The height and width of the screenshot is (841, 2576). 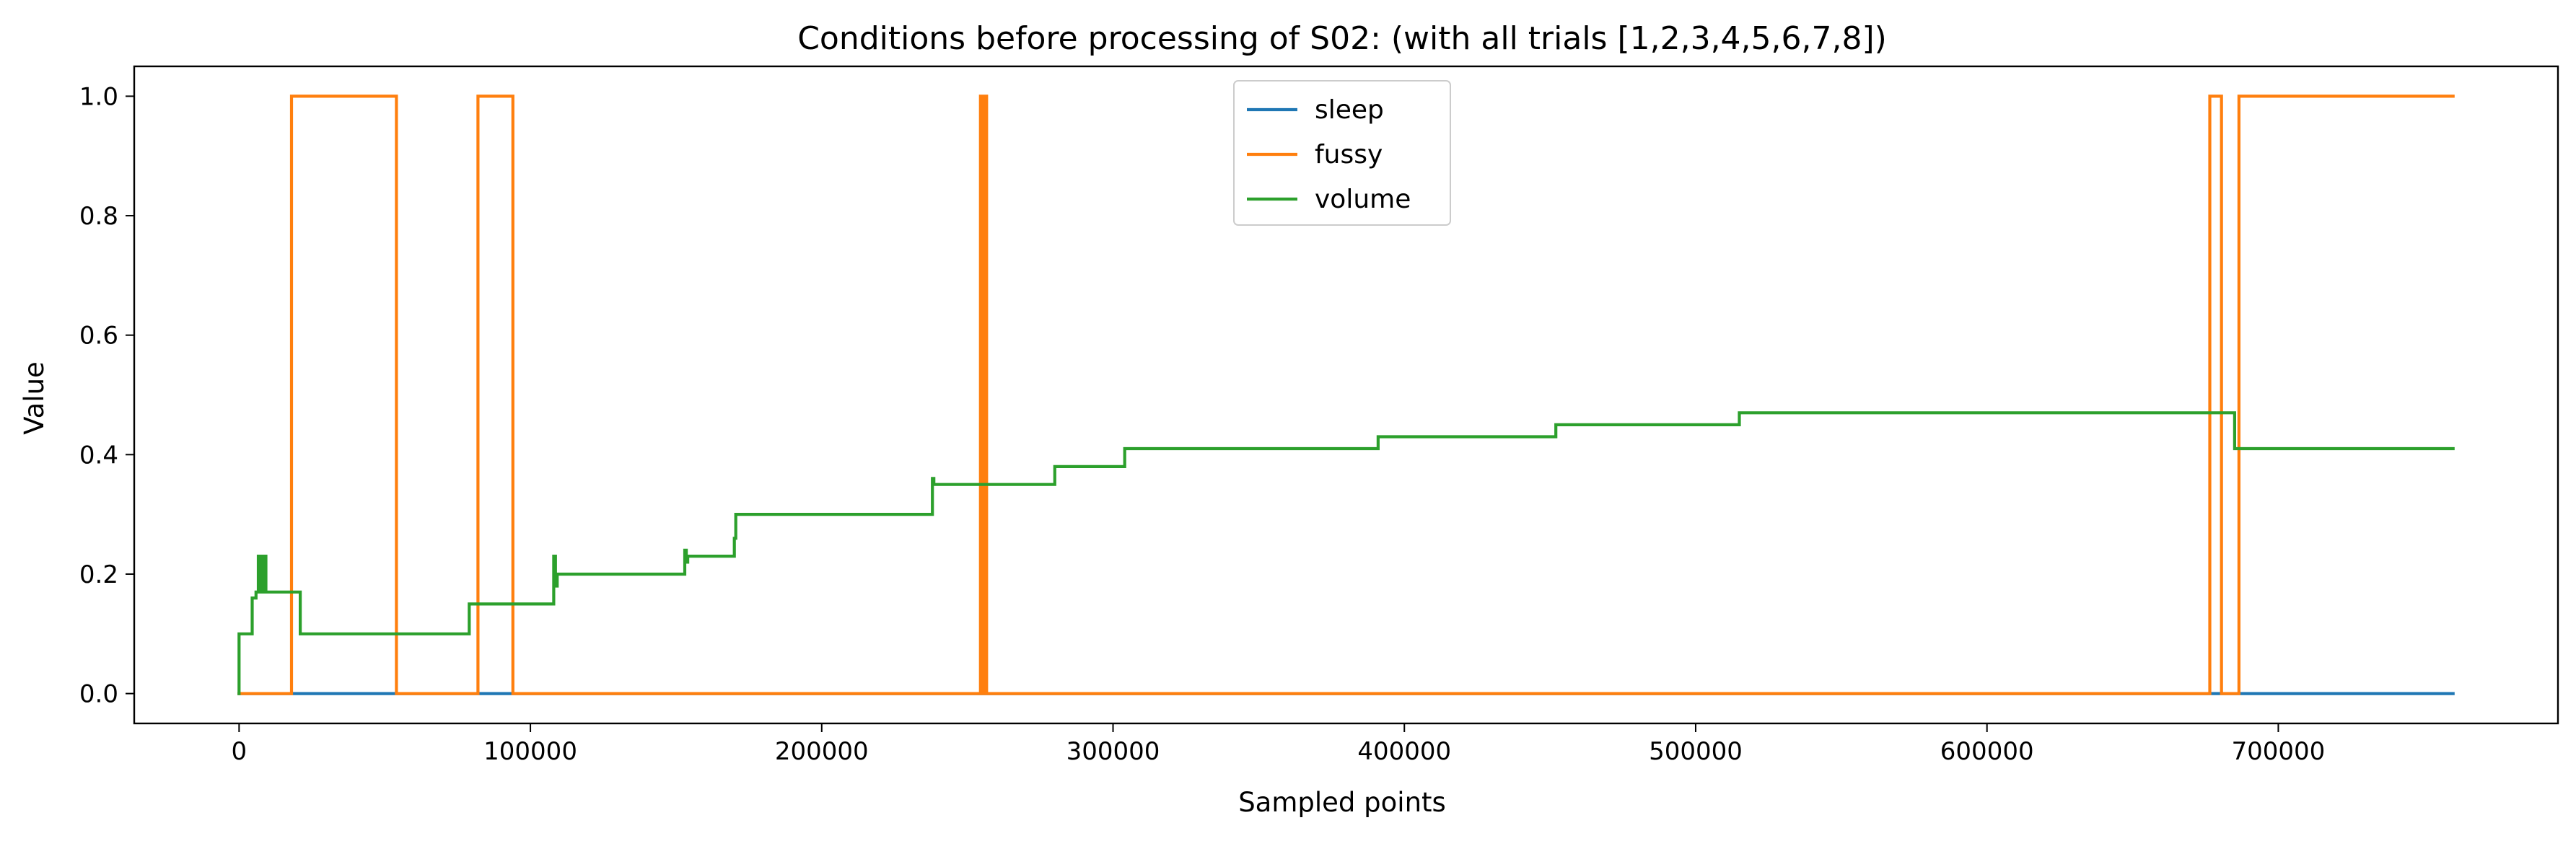 What do you see at coordinates (1987, 751) in the screenshot?
I see `x-tick-label: 600000` at bounding box center [1987, 751].